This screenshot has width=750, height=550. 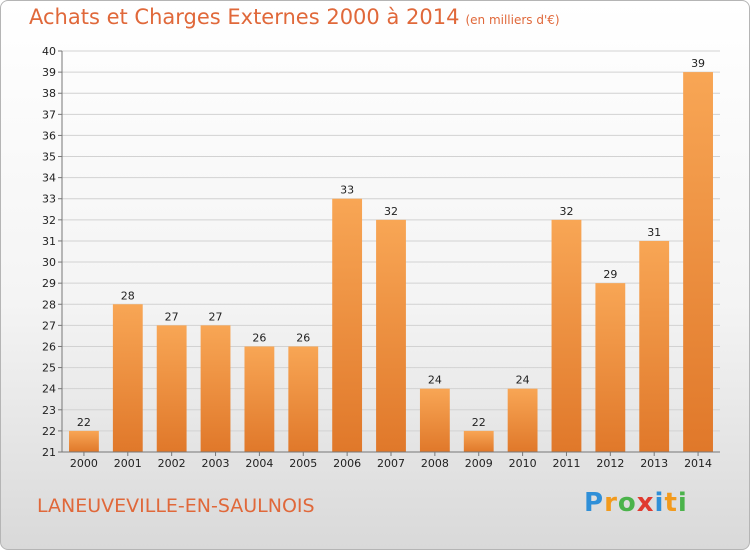 What do you see at coordinates (523, 463) in the screenshot?
I see `x-tick-label-2010: 2010` at bounding box center [523, 463].